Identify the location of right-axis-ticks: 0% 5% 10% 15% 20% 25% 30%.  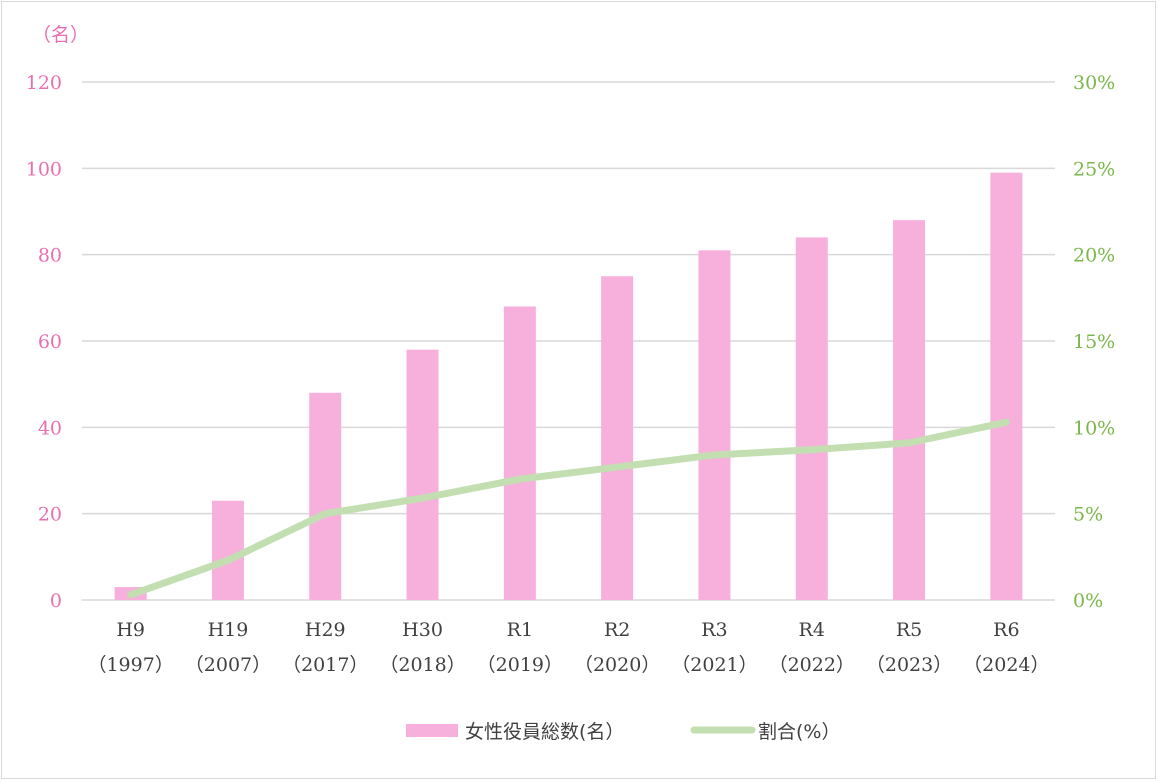
(1094, 342).